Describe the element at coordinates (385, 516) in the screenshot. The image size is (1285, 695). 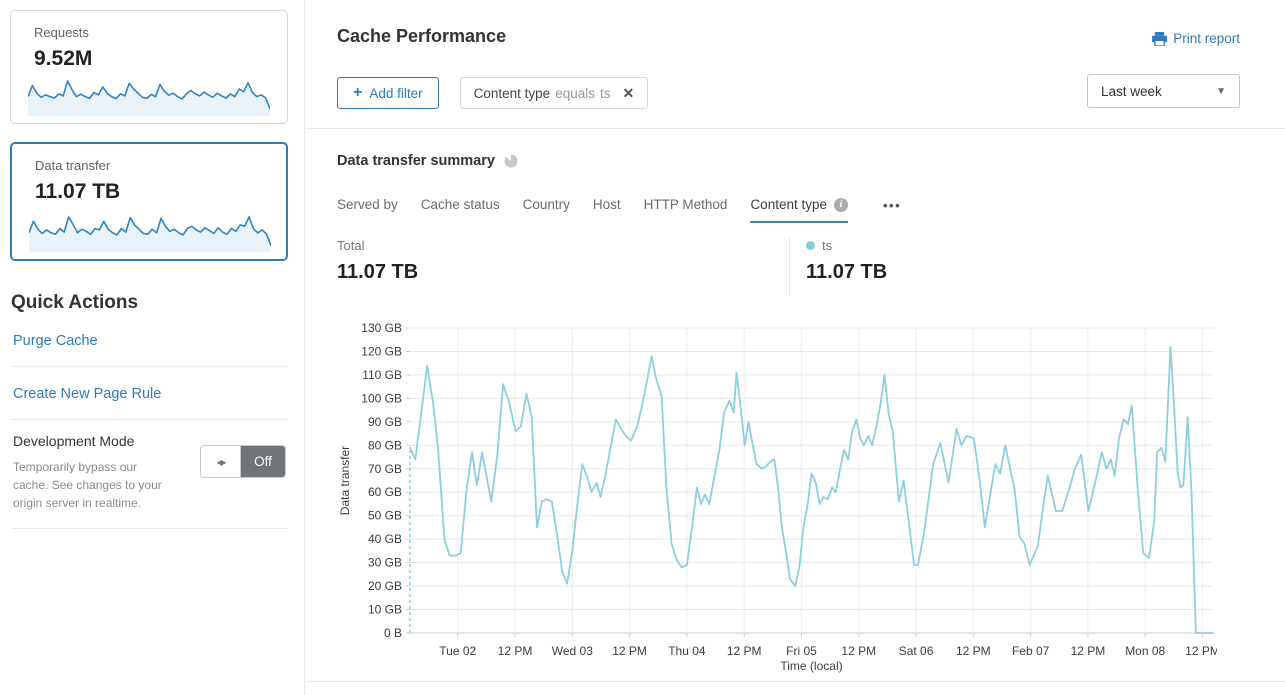
I see `svg-text: 50 GB` at that location.